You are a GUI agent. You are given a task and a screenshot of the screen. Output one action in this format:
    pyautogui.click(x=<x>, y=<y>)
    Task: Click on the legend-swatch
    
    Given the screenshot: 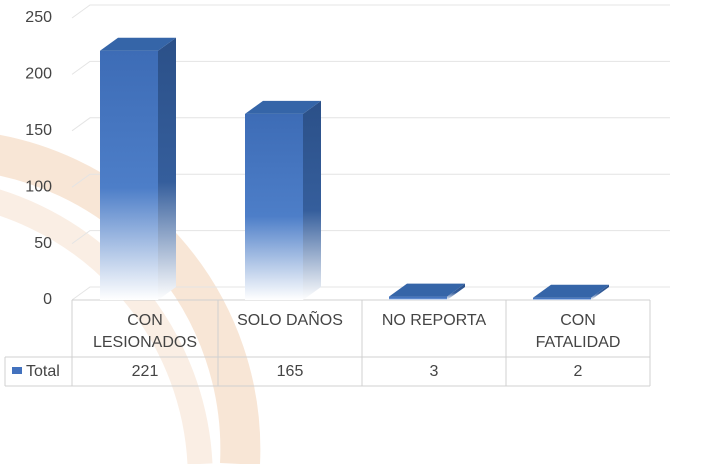 What is the action you would take?
    pyautogui.click(x=17, y=370)
    